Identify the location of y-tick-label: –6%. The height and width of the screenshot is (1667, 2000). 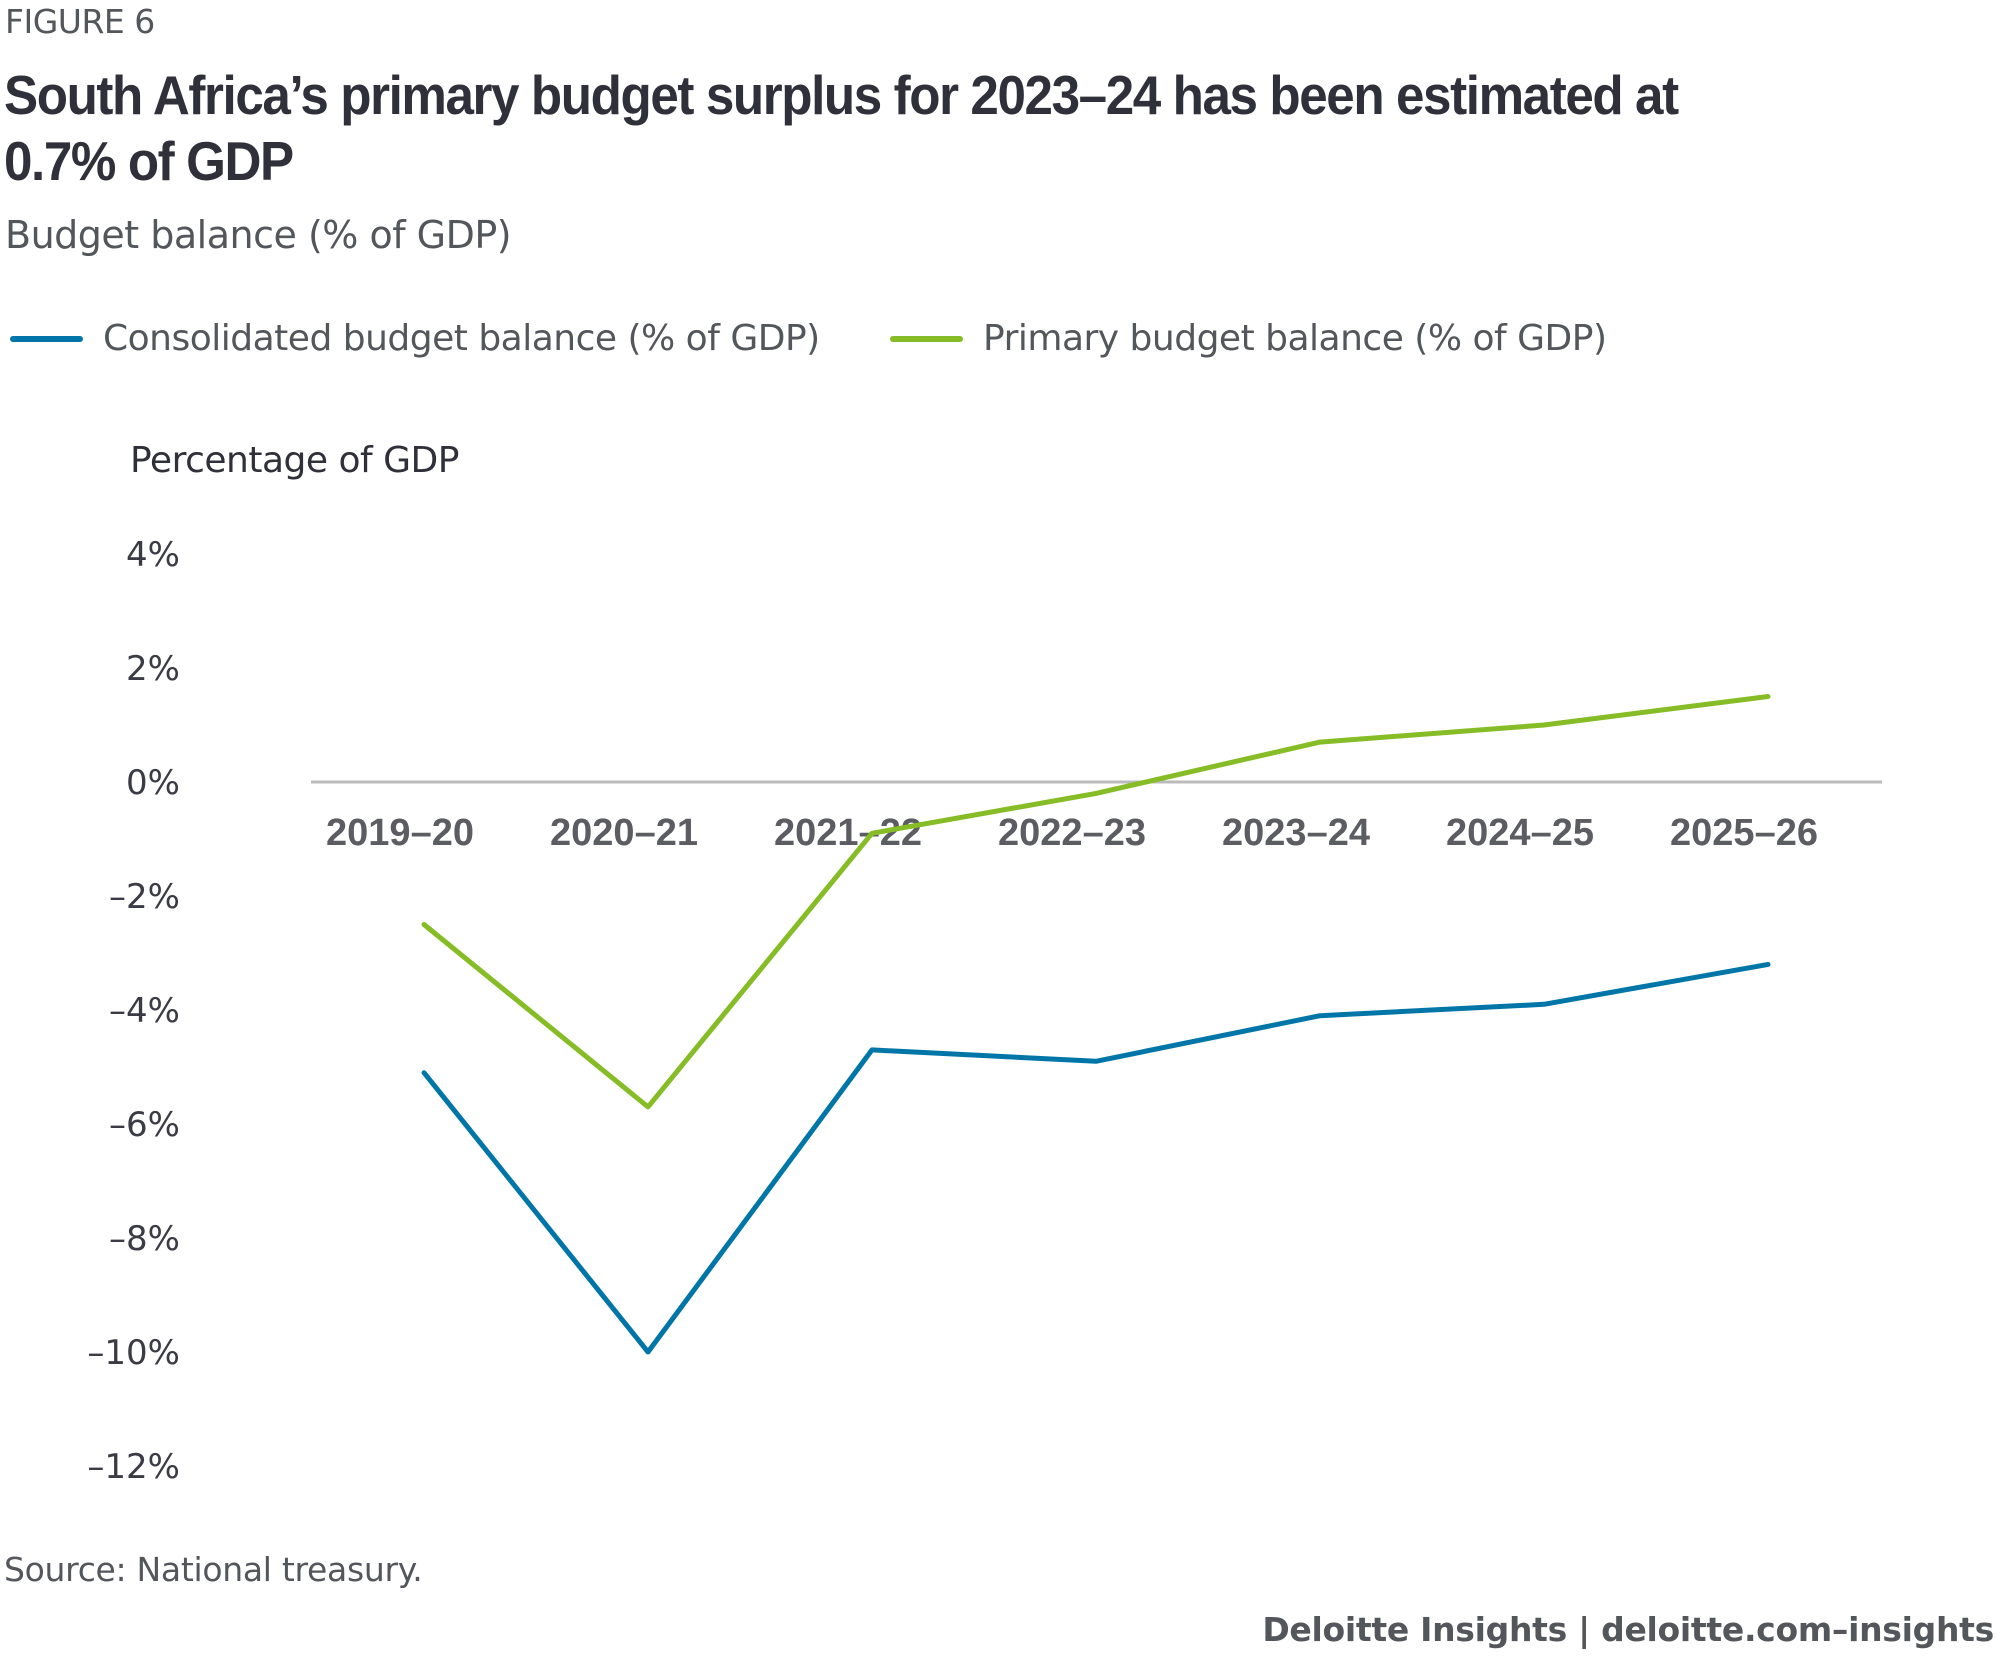
(144, 1125).